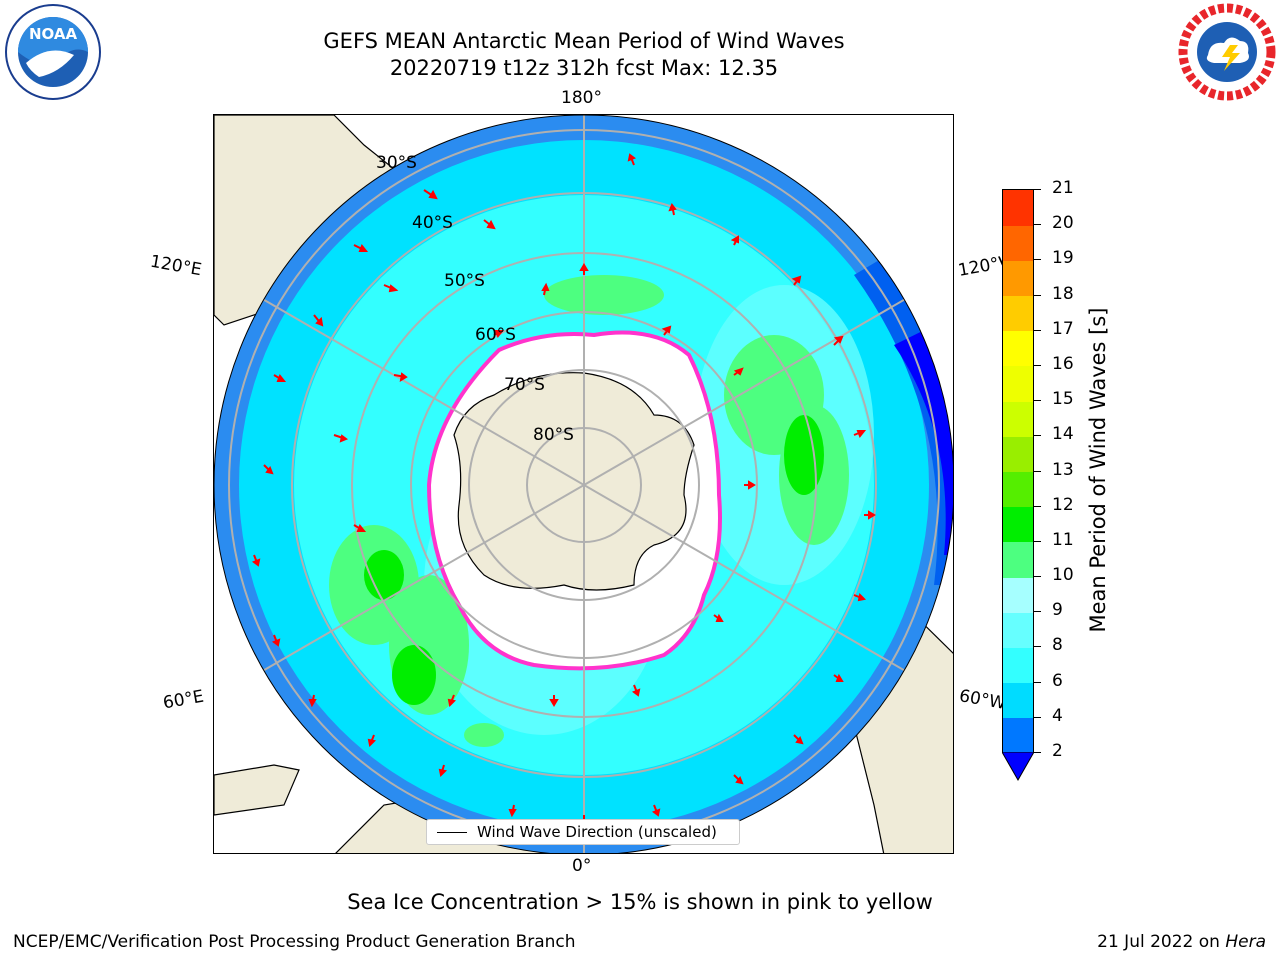 This screenshot has height=960, width=1280. What do you see at coordinates (1057, 715) in the screenshot?
I see `colorbar-tick-label: 4` at bounding box center [1057, 715].